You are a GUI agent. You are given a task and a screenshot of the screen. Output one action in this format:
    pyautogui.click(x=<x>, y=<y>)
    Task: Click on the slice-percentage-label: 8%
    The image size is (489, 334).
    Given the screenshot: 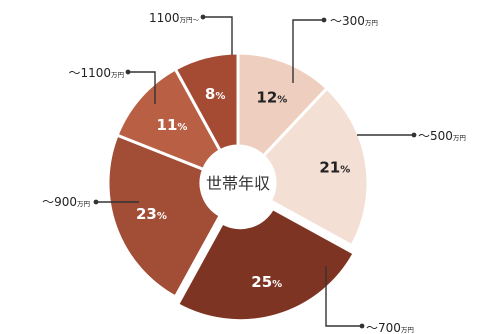 What is the action you would take?
    pyautogui.click(x=215, y=94)
    